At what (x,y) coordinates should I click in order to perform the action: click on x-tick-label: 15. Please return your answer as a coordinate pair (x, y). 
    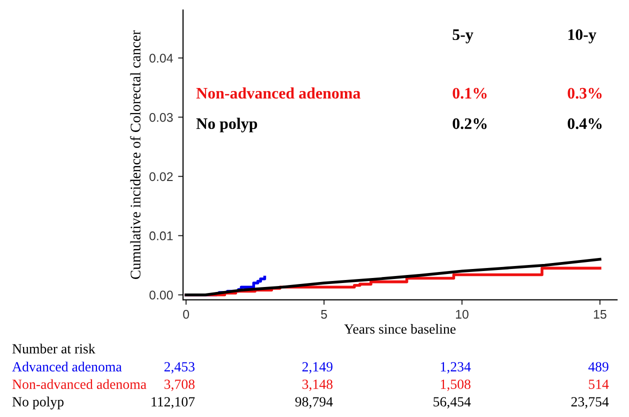
    Looking at the image, I should click on (600, 314).